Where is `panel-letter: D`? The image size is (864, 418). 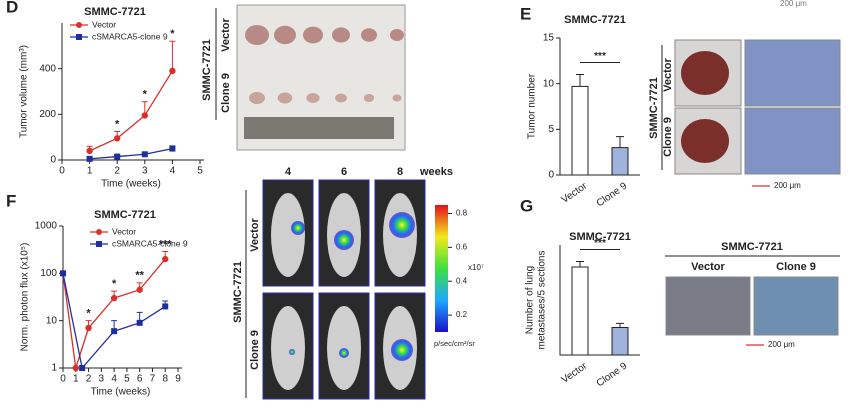
panel-letter: D is located at coordinates (12, 8).